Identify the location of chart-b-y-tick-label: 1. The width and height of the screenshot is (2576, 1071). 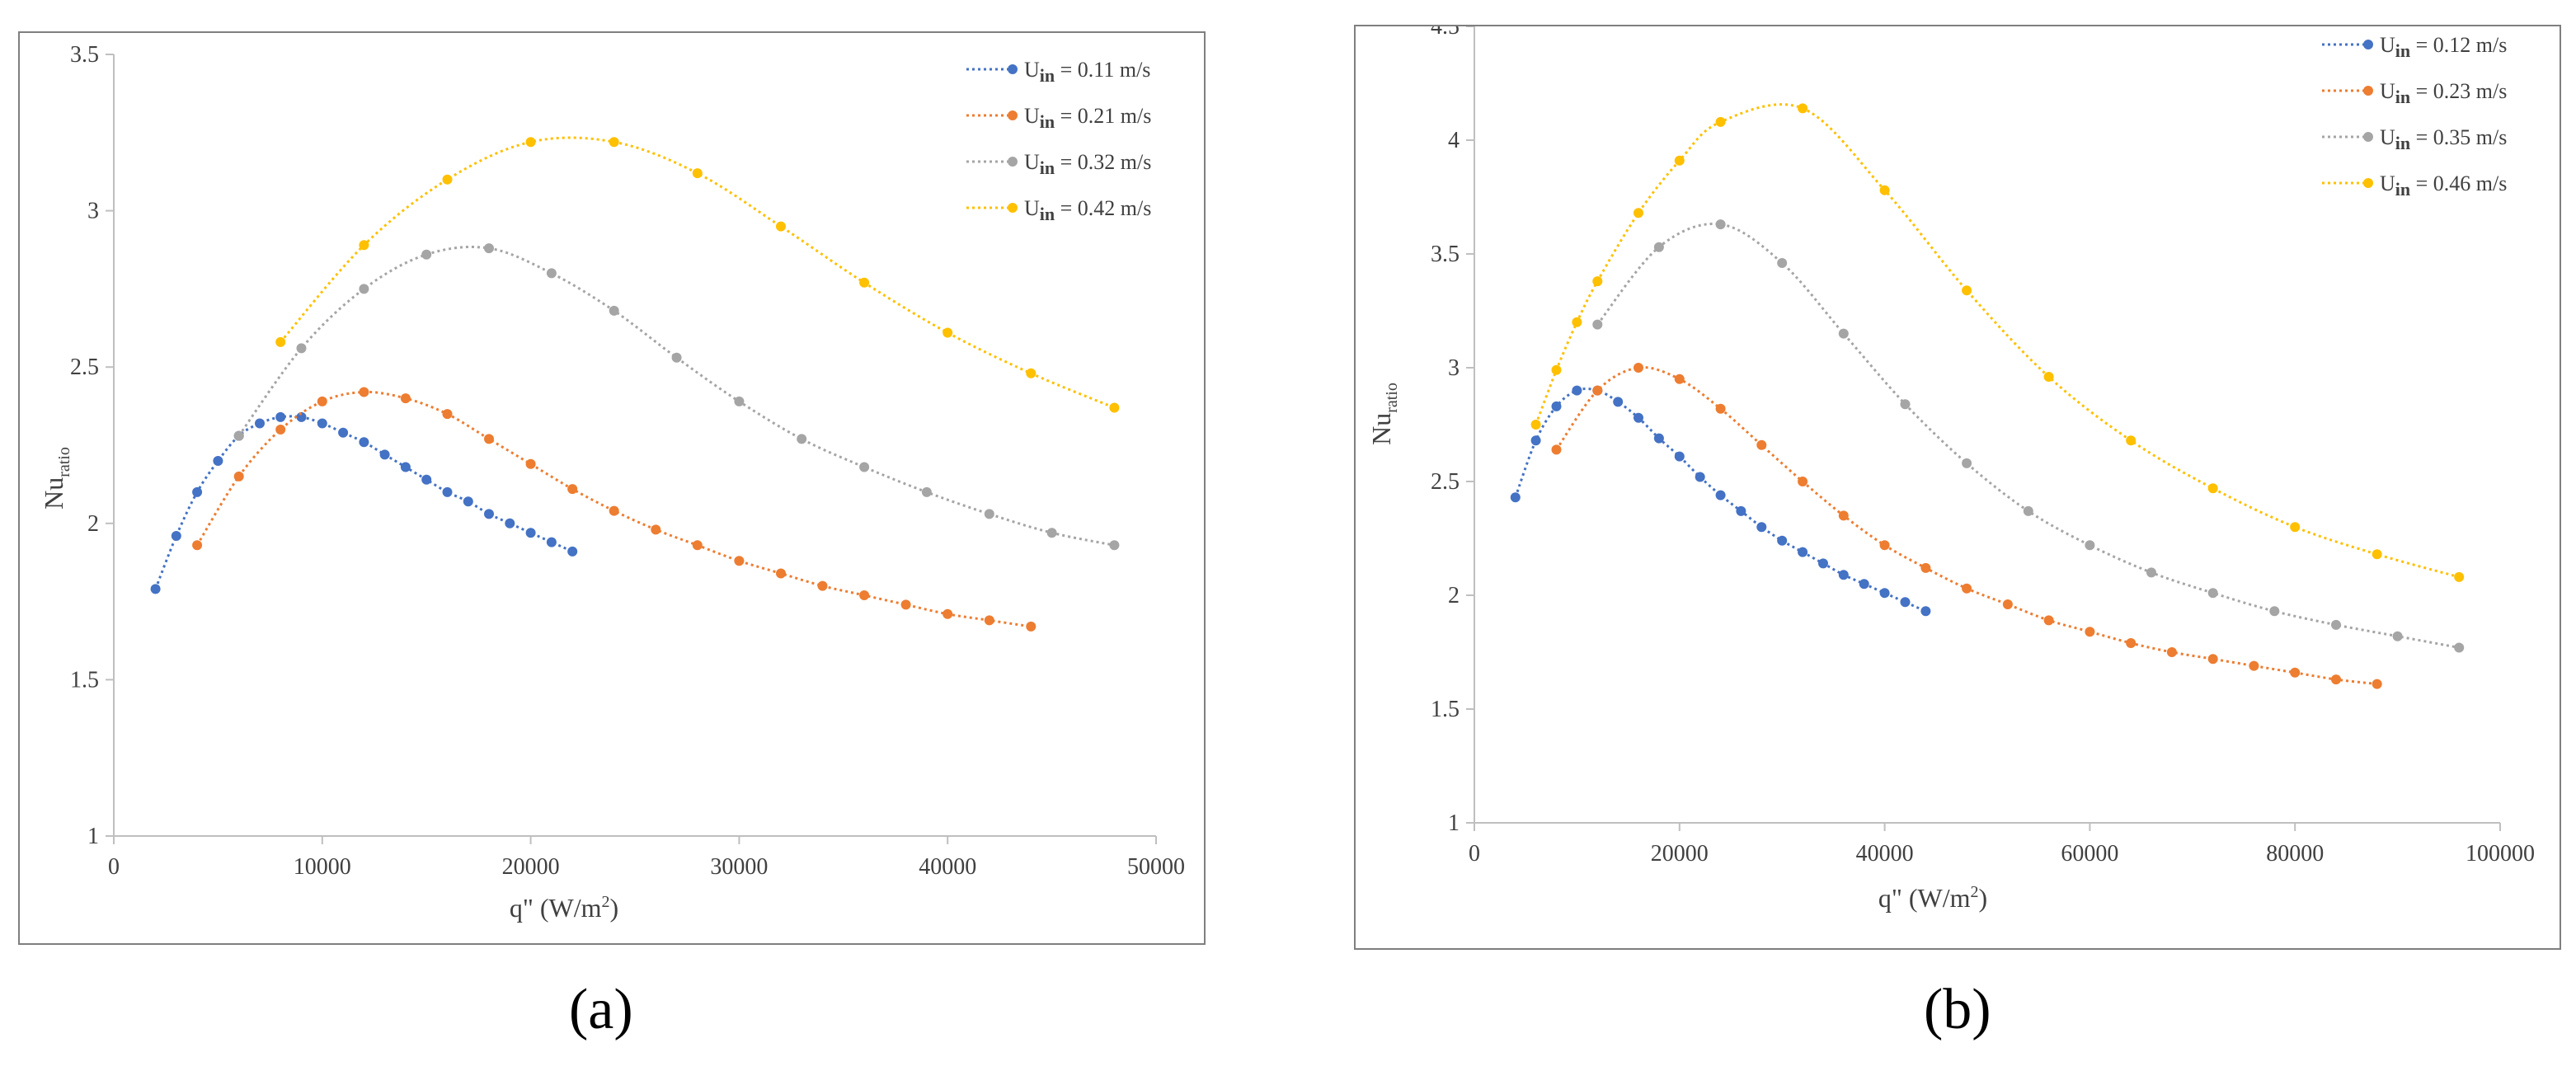
(1454, 823).